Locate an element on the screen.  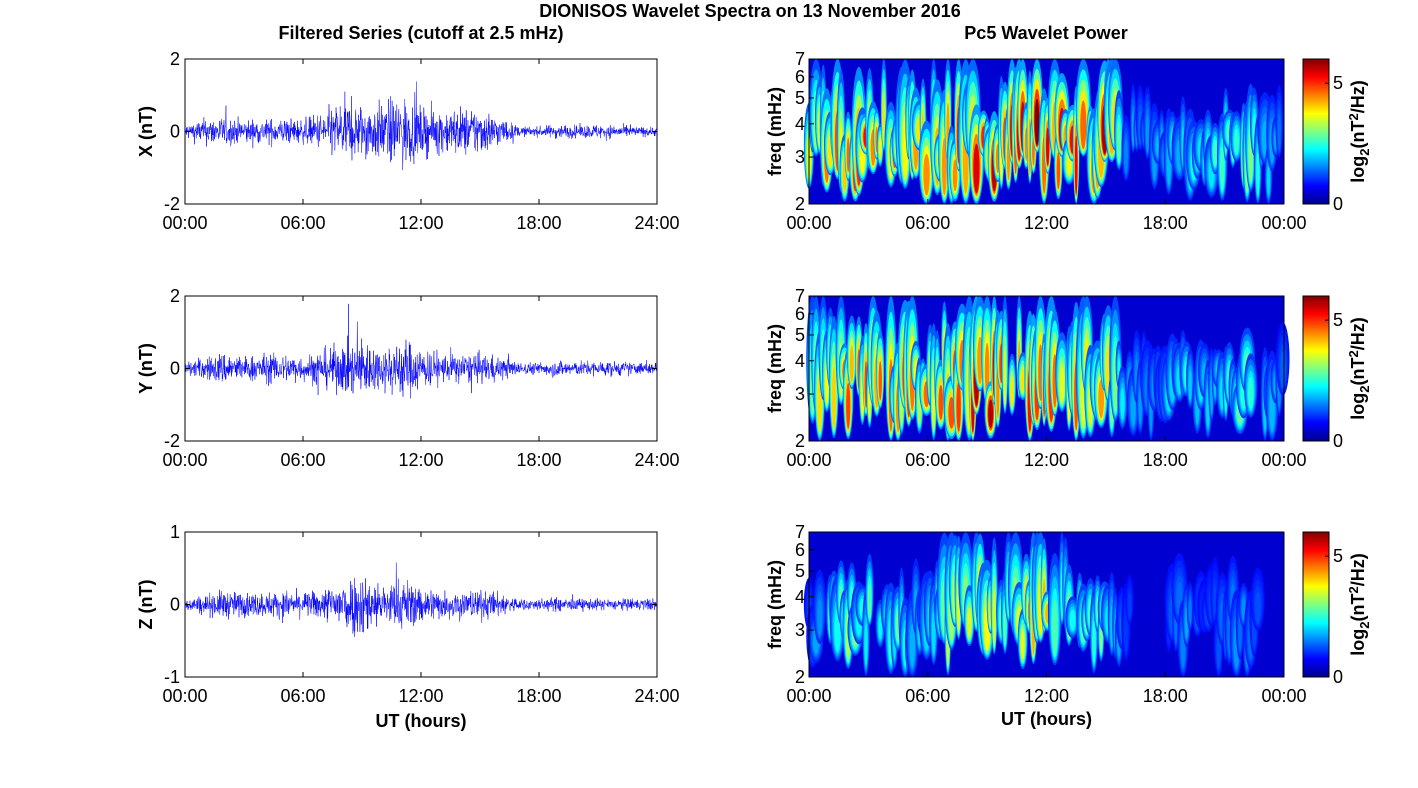
y-tick-label: 4 is located at coordinates (800, 361).